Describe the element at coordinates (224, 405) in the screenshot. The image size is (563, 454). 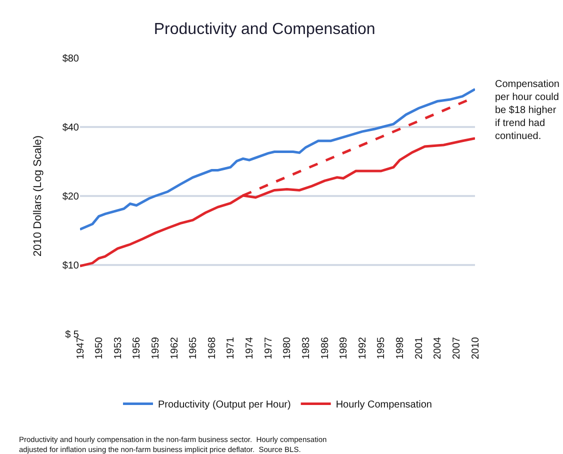
I see `legend-label: Productivity (Output per Hour)` at that location.